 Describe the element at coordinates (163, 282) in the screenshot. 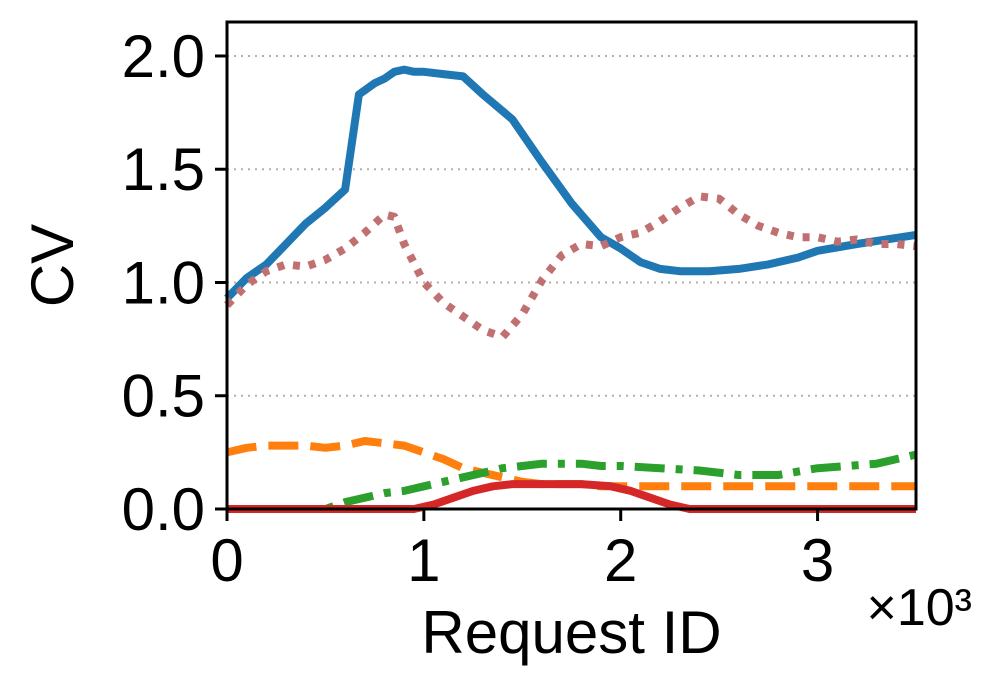

I see `y-tick-label: 1.0` at that location.